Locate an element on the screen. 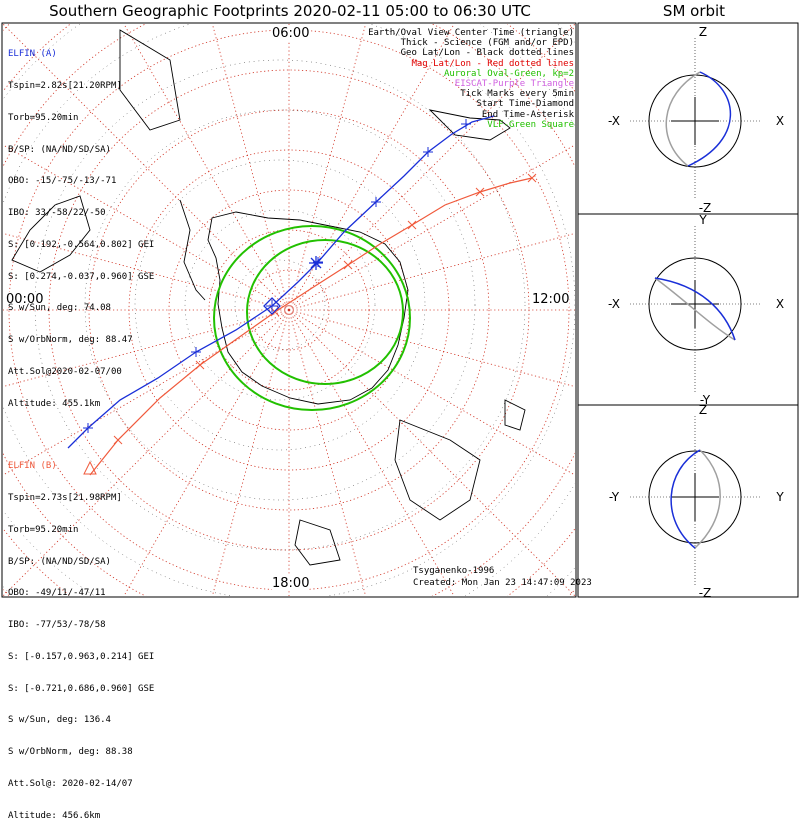 Image resolution: width=800 pixels, height=832 pixels. legend-entry: Thick - Science (FGM and/or EPD) is located at coordinates (487, 43).